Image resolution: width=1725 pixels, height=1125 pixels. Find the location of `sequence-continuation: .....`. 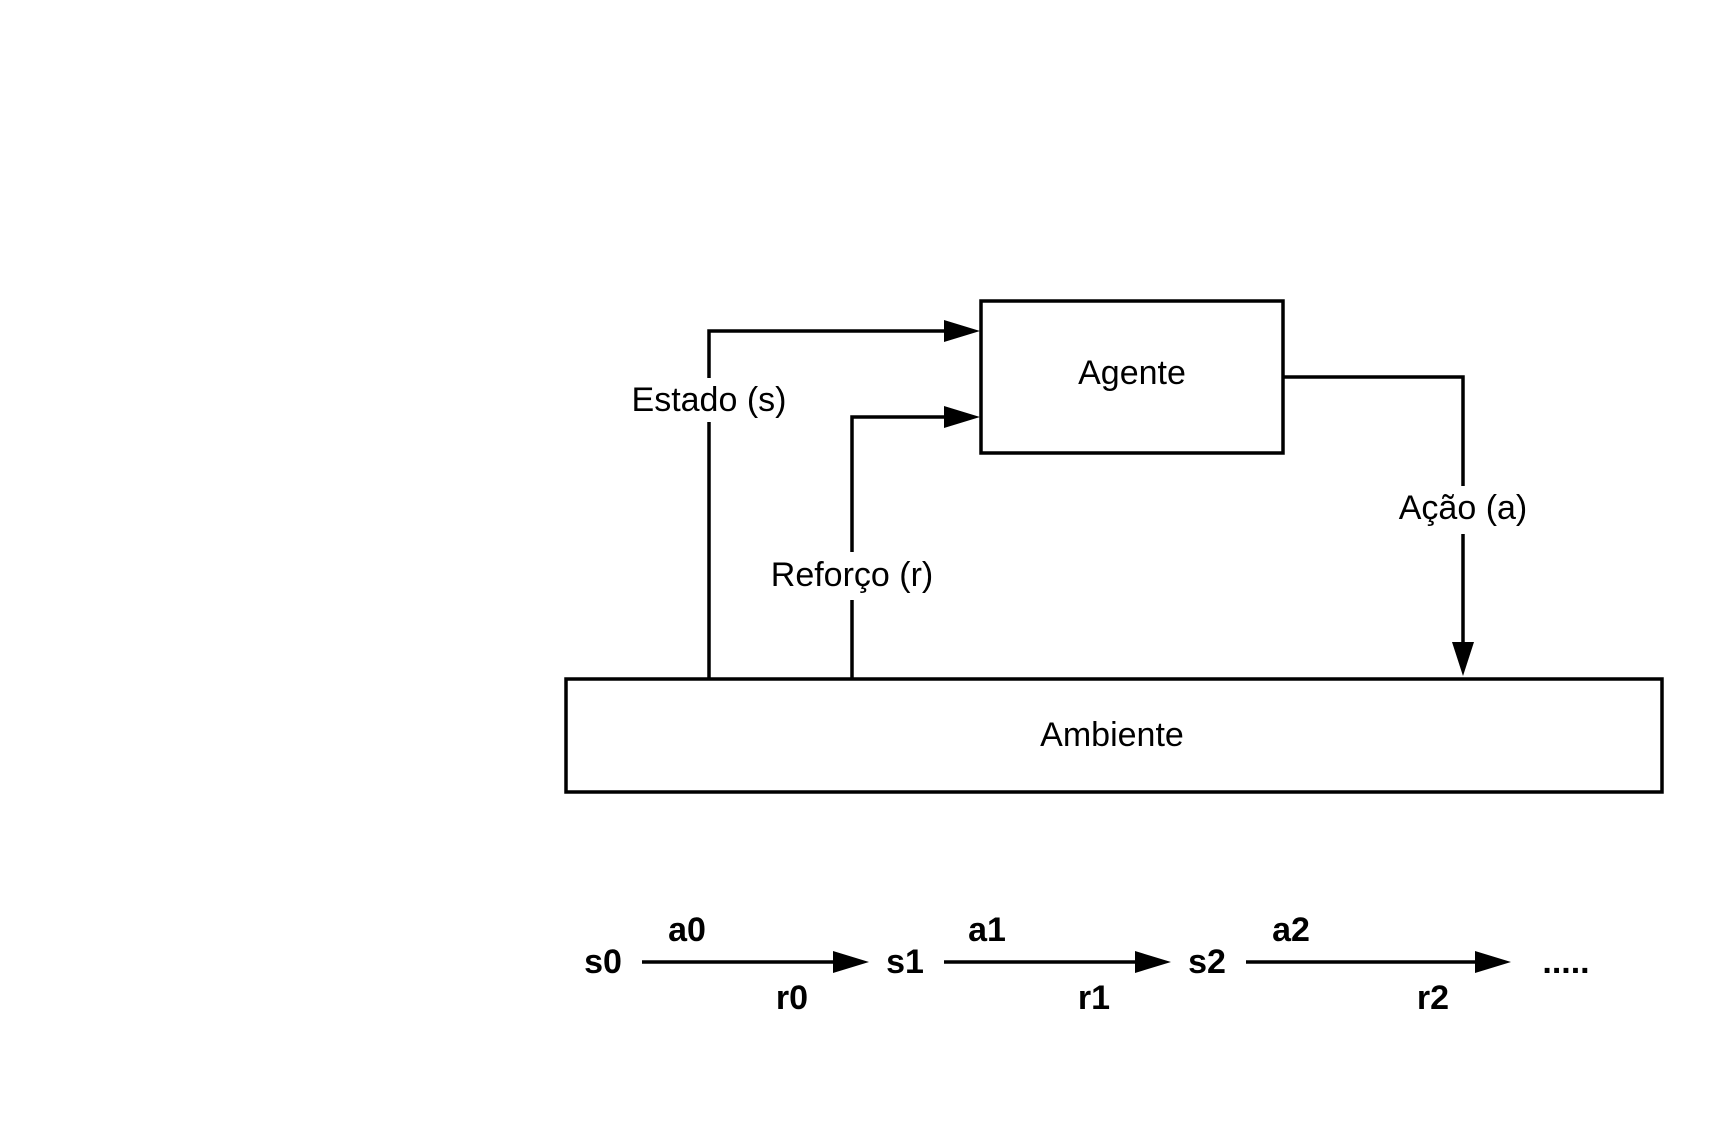

sequence-continuation: ..... is located at coordinates (1565, 962).